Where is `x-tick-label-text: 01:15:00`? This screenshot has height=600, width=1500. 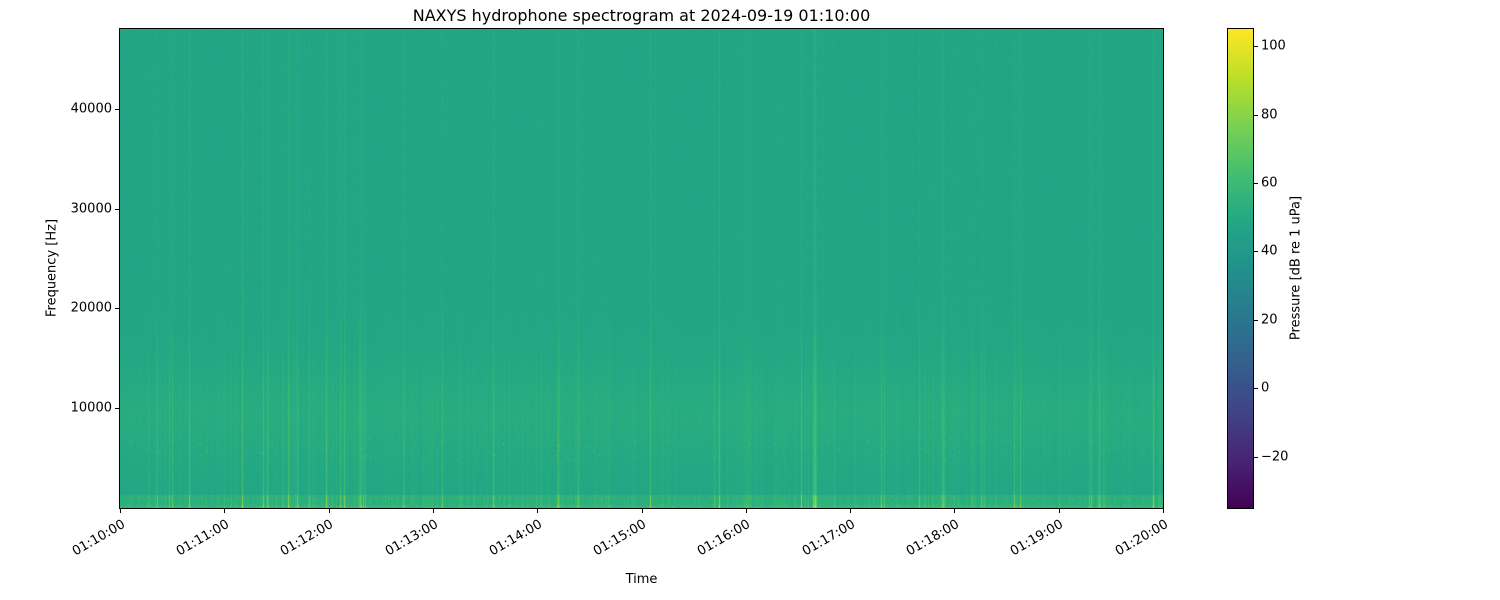 x-tick-label-text: 01:15:00 is located at coordinates (619, 538).